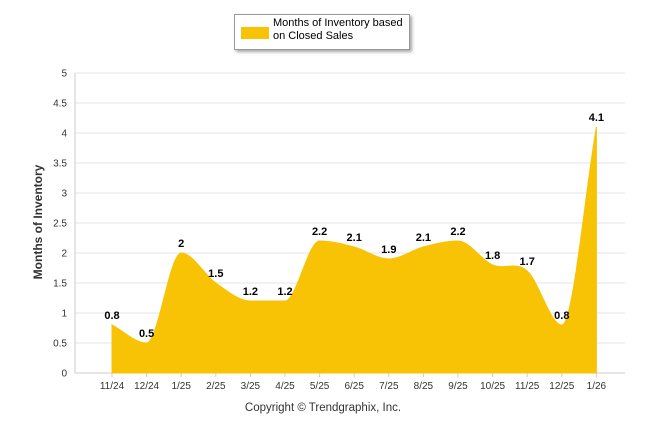 The width and height of the screenshot is (646, 434). What do you see at coordinates (251, 386) in the screenshot?
I see `x-tick-label: 3/25` at bounding box center [251, 386].